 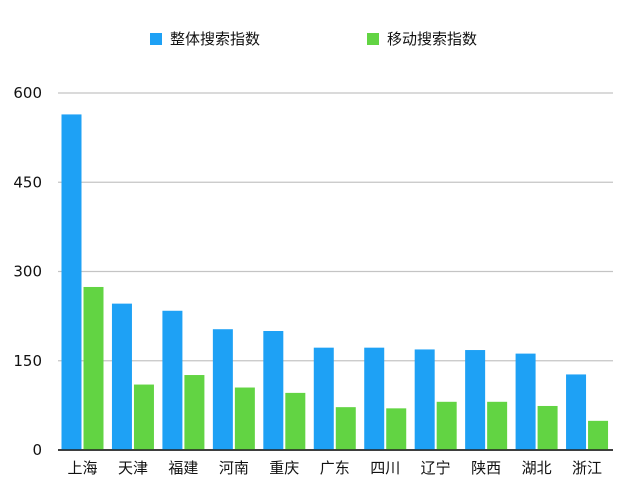 I want to click on legend-swatch-mobile, so click(x=373, y=39).